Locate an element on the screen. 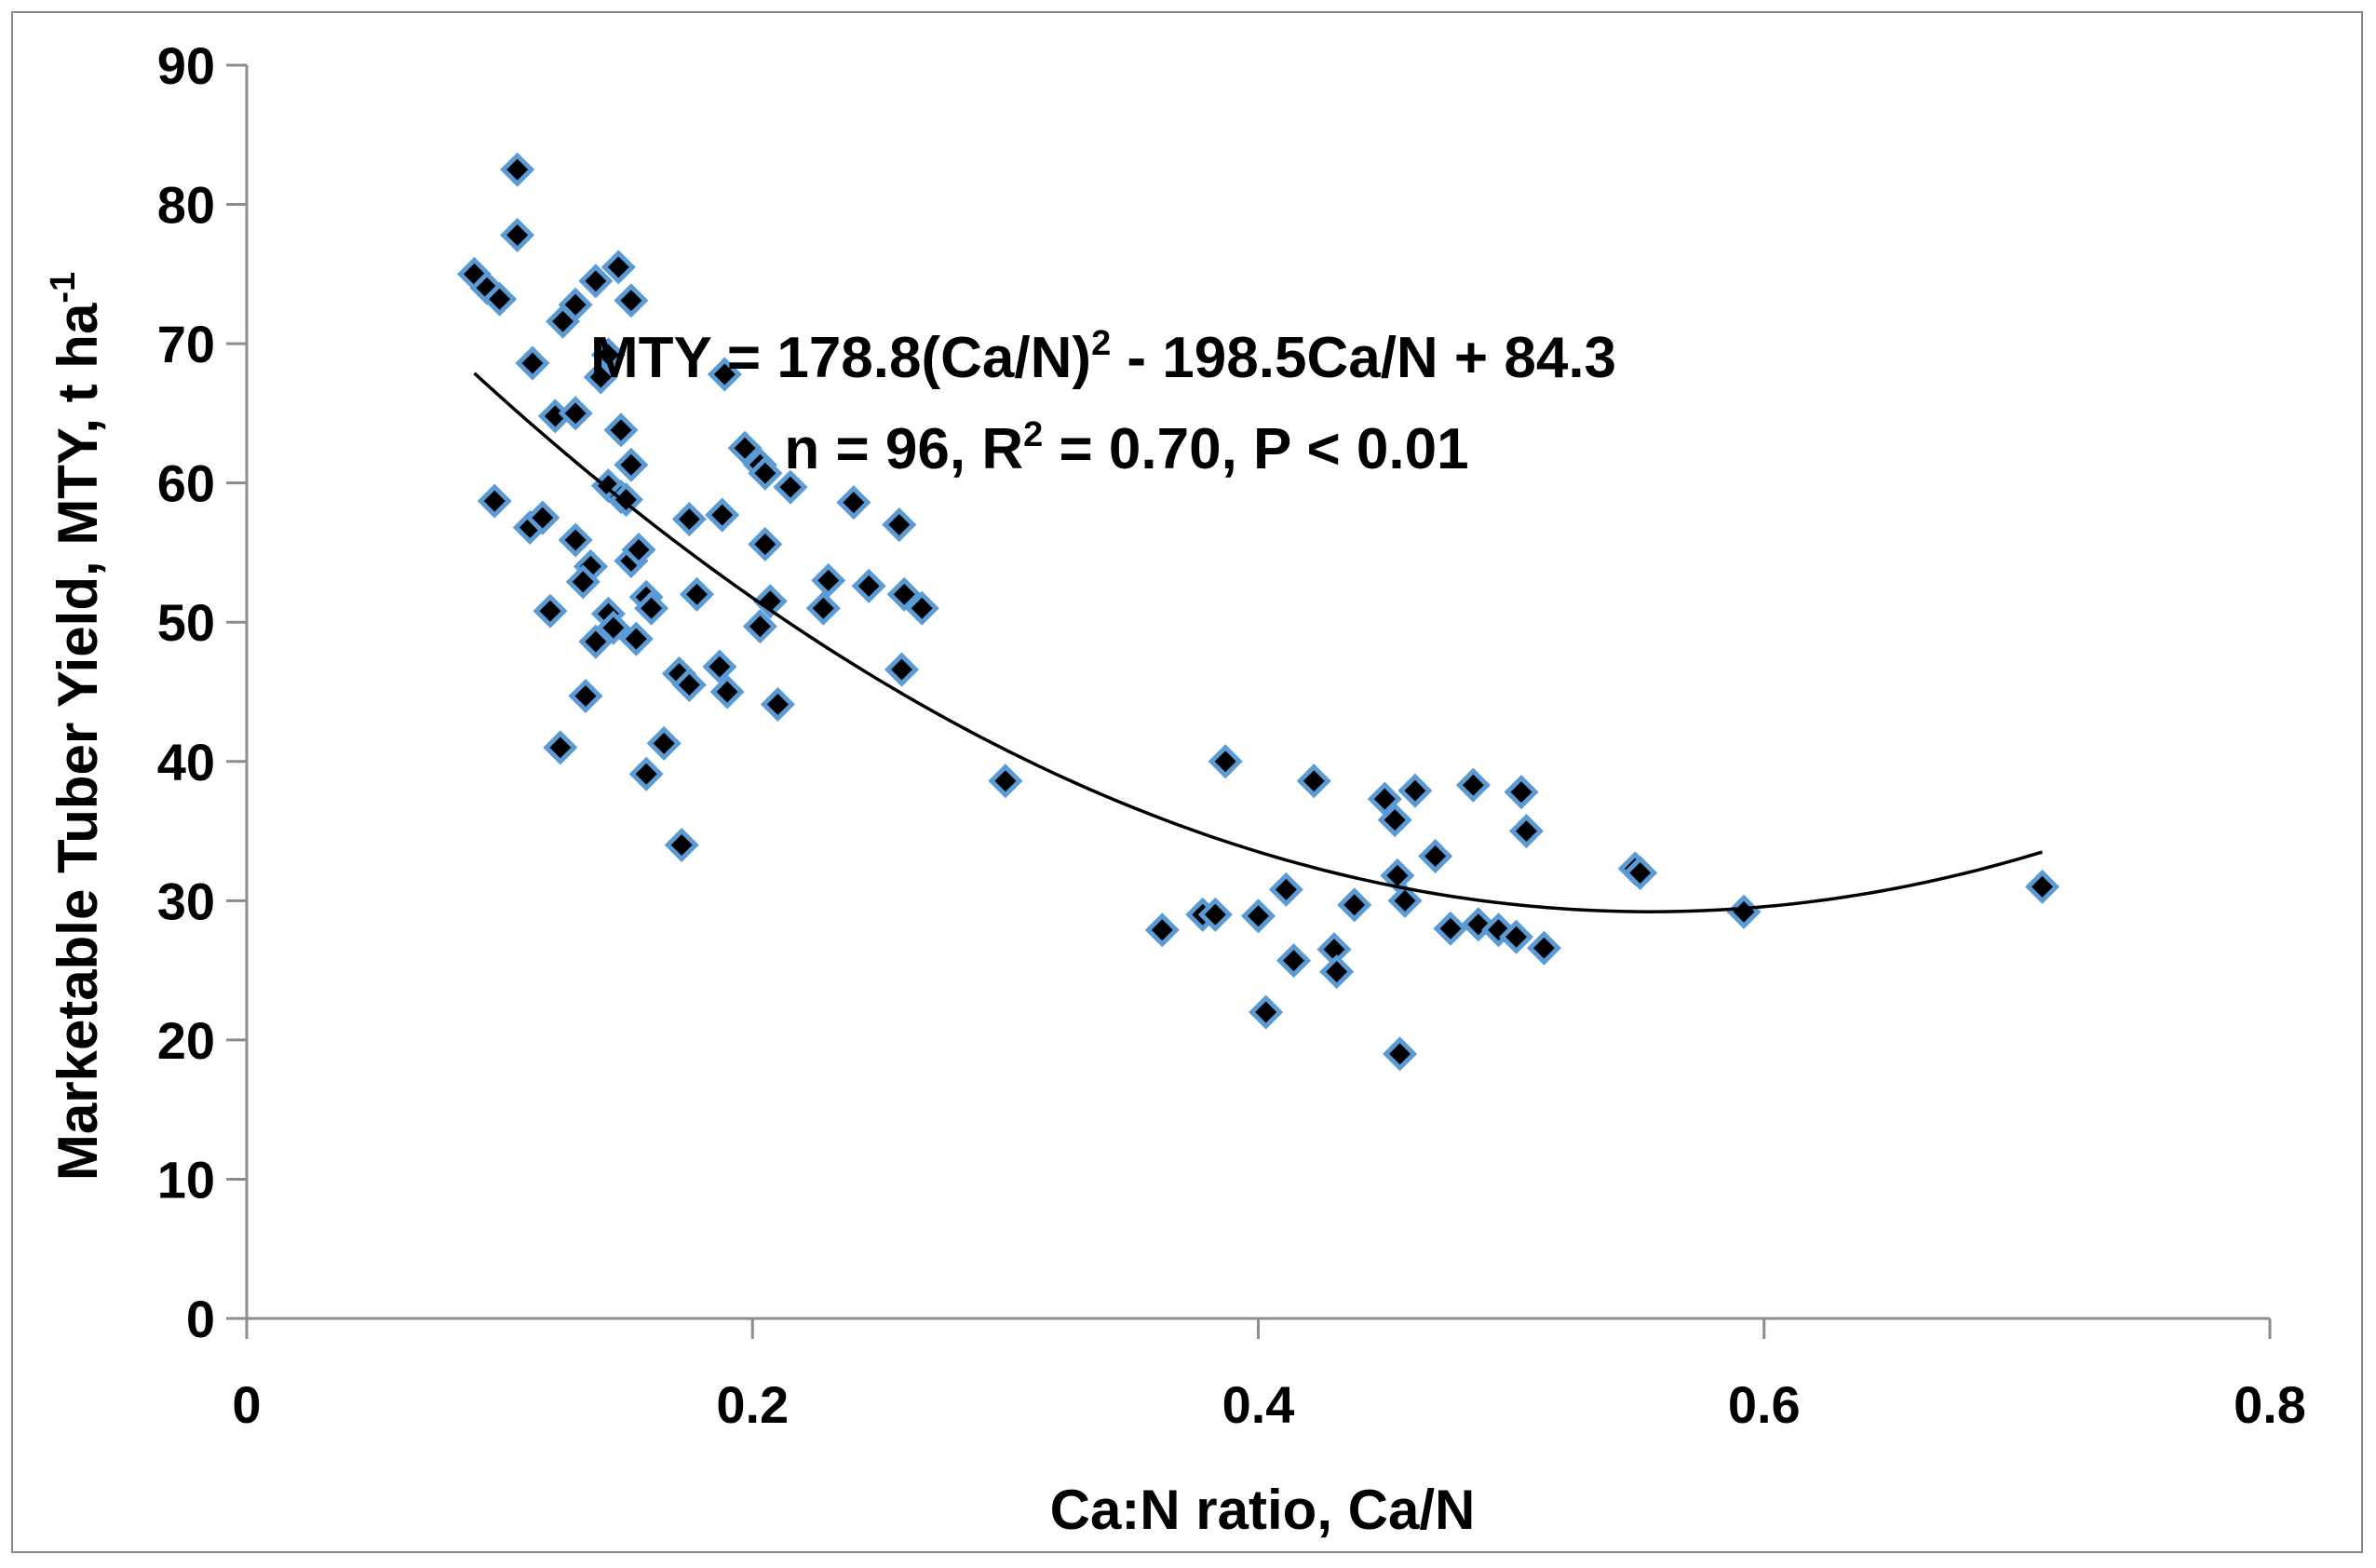 This screenshot has width=2376, height=1568. x-tick-label: 0.4 is located at coordinates (1259, 1404).